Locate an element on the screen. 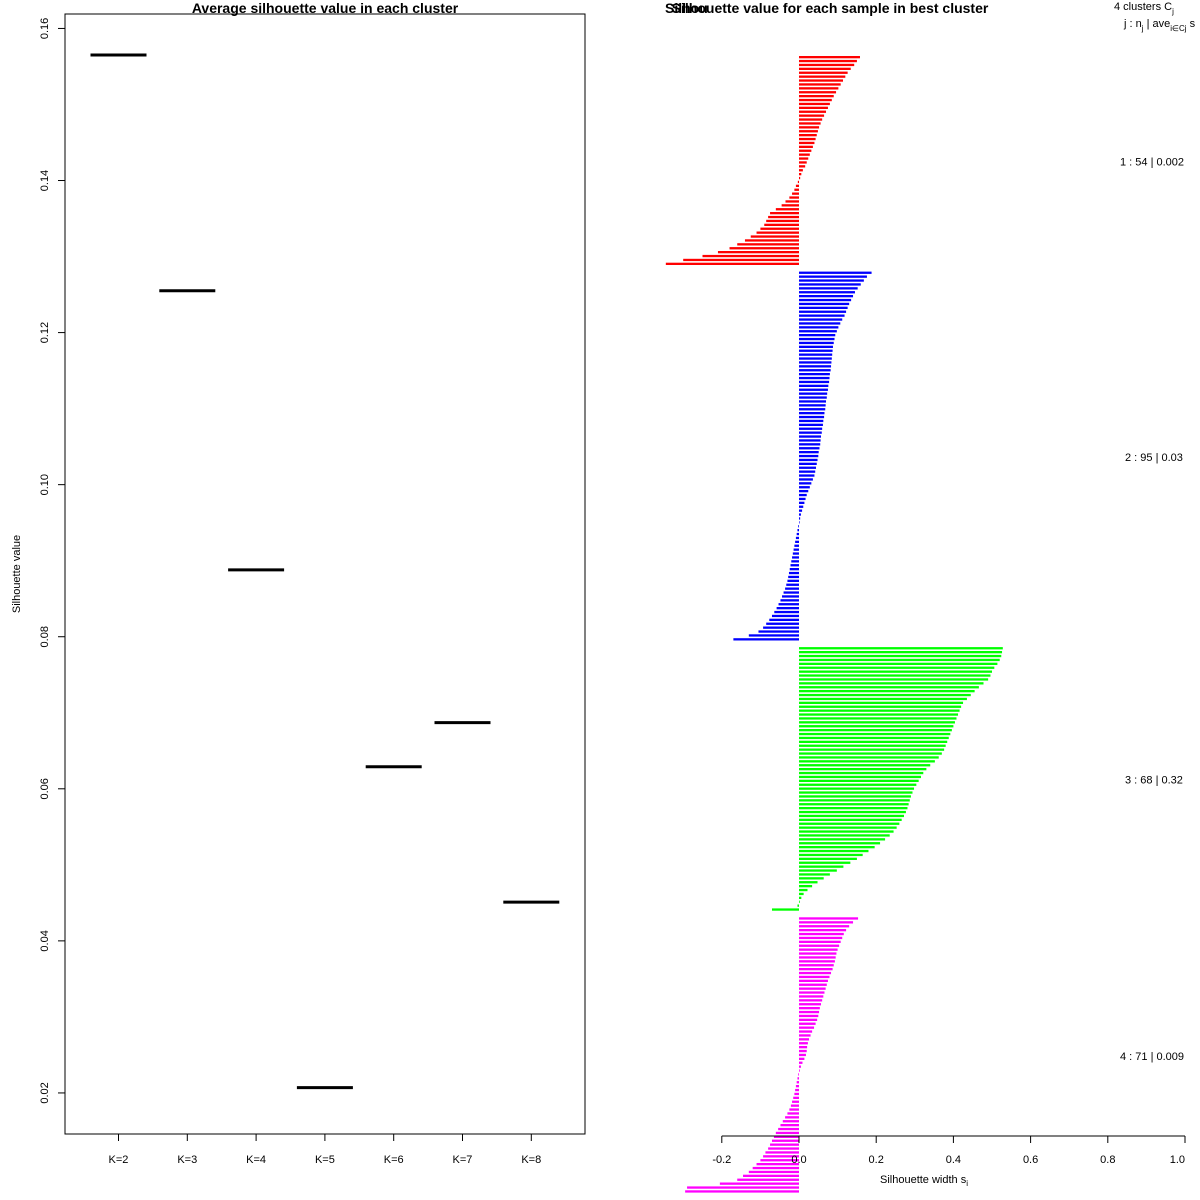  right-x-axis: -0.2 0.0 0.2 0.4 0.6 0.8 1.0 is located at coordinates (949, 1150).